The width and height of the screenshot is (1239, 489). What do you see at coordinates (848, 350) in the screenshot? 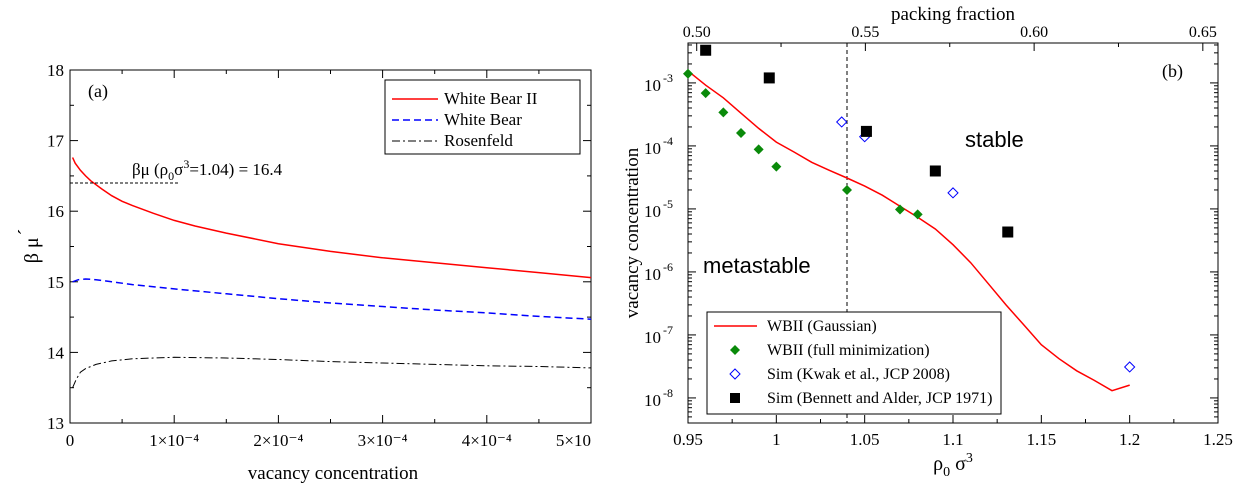
I see `legend-label-wbii-full: WBII (full minimization)` at bounding box center [848, 350].